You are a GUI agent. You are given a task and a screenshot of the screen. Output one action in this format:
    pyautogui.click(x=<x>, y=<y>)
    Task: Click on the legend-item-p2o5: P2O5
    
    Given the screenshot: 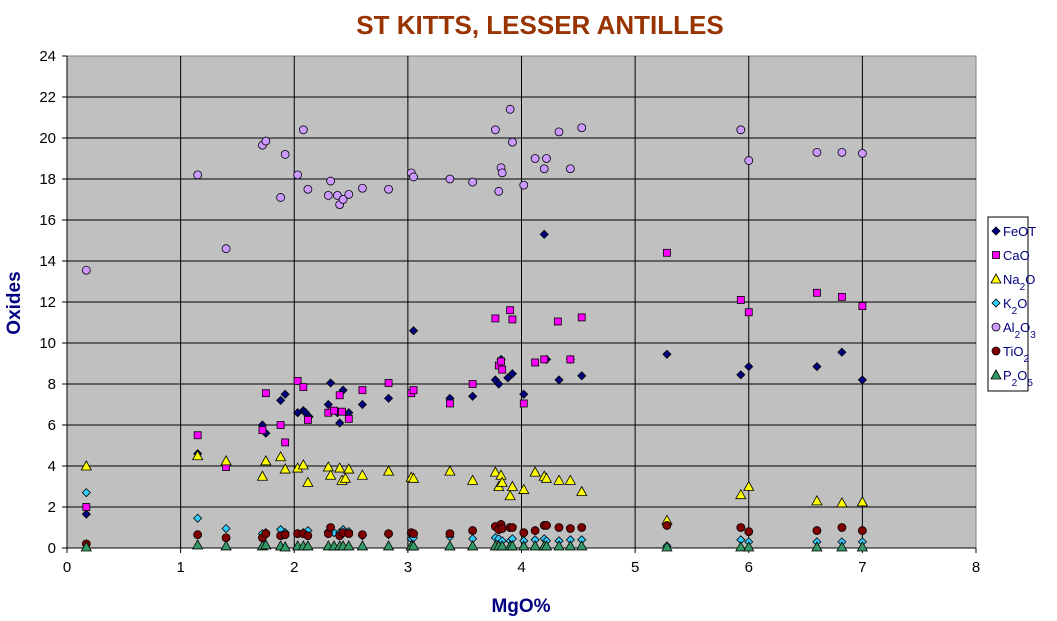 What is the action you would take?
    pyautogui.click(x=1011, y=378)
    